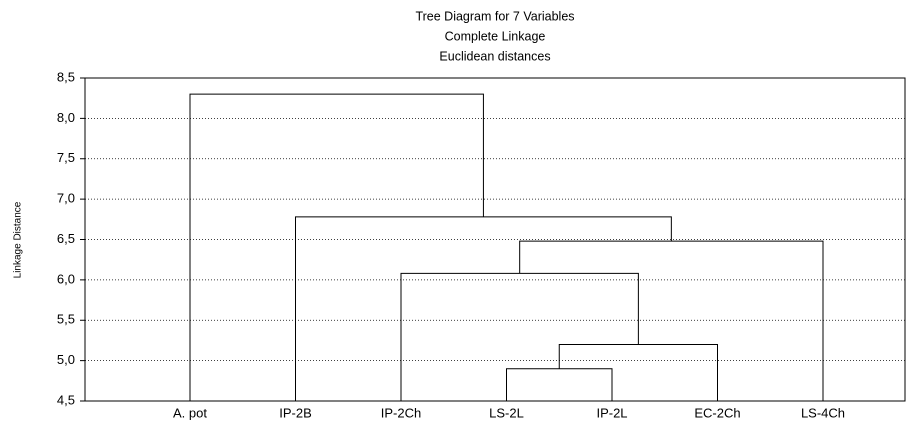 The width and height of the screenshot is (918, 423). Describe the element at coordinates (66, 76) in the screenshot. I see `y-tick-label: 8,5` at that location.